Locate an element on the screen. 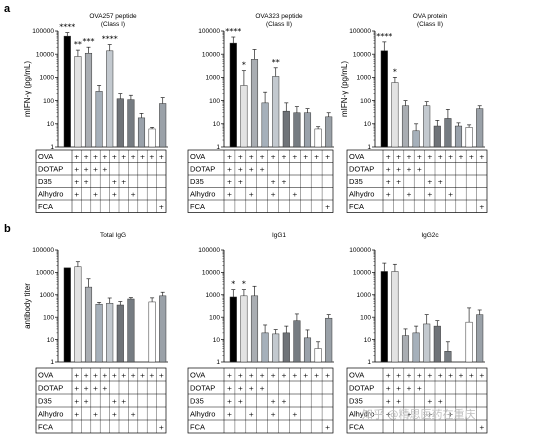 This screenshot has height=436, width=533. watermark-text: 知乎 @精思医药在重庆 is located at coordinates (419, 414).